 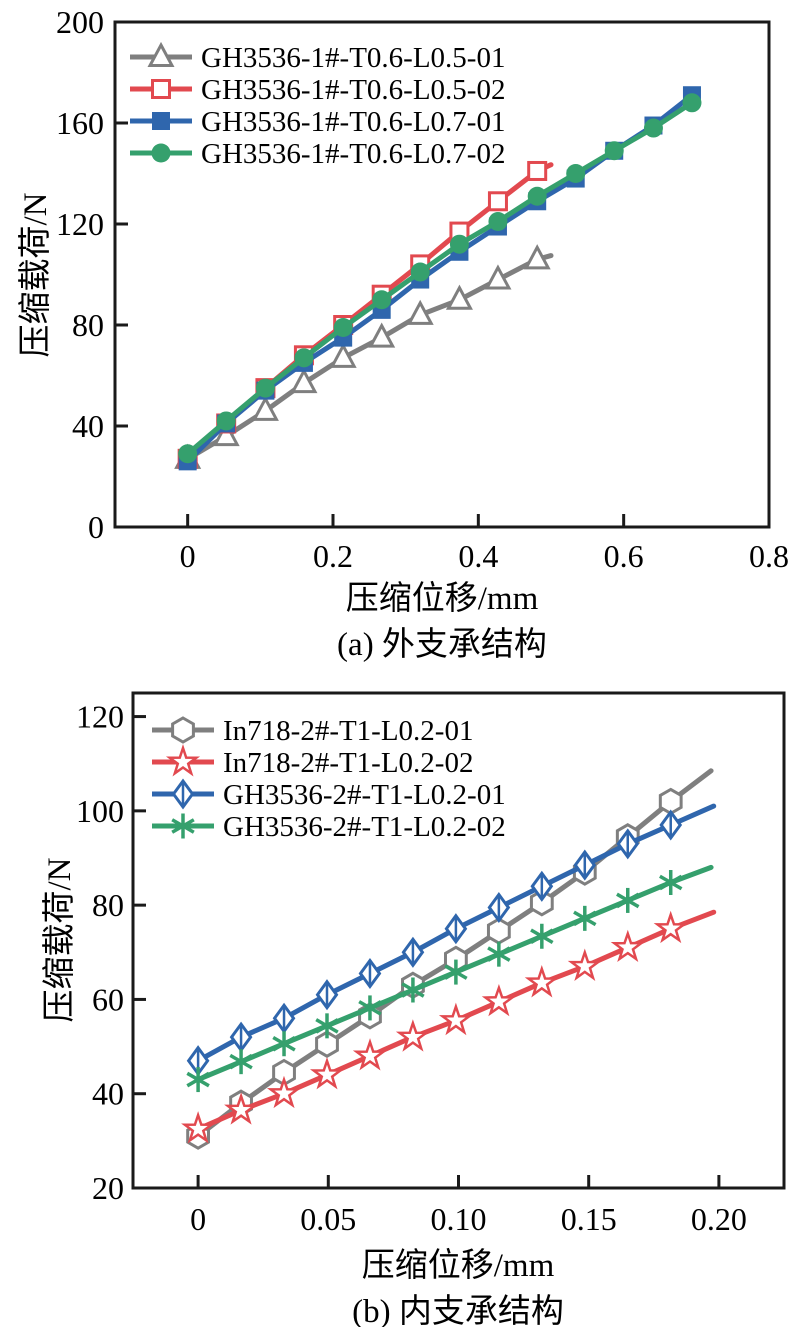 I want to click on y-tick-label: 20, so click(x=108, y=1188).